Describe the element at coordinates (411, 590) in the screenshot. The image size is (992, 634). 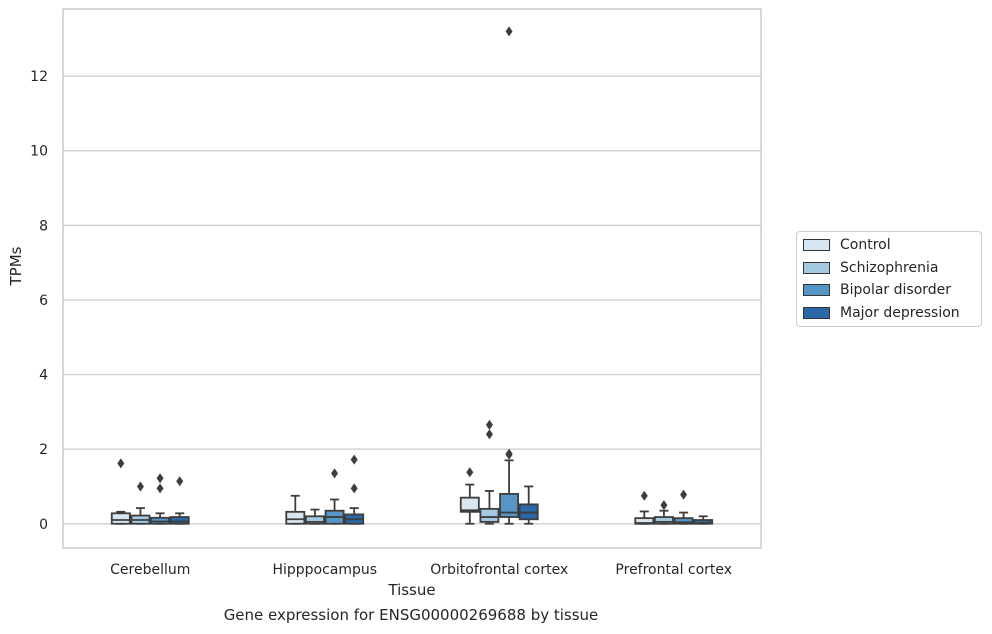
I see `x-axis-label: Tissue` at that location.